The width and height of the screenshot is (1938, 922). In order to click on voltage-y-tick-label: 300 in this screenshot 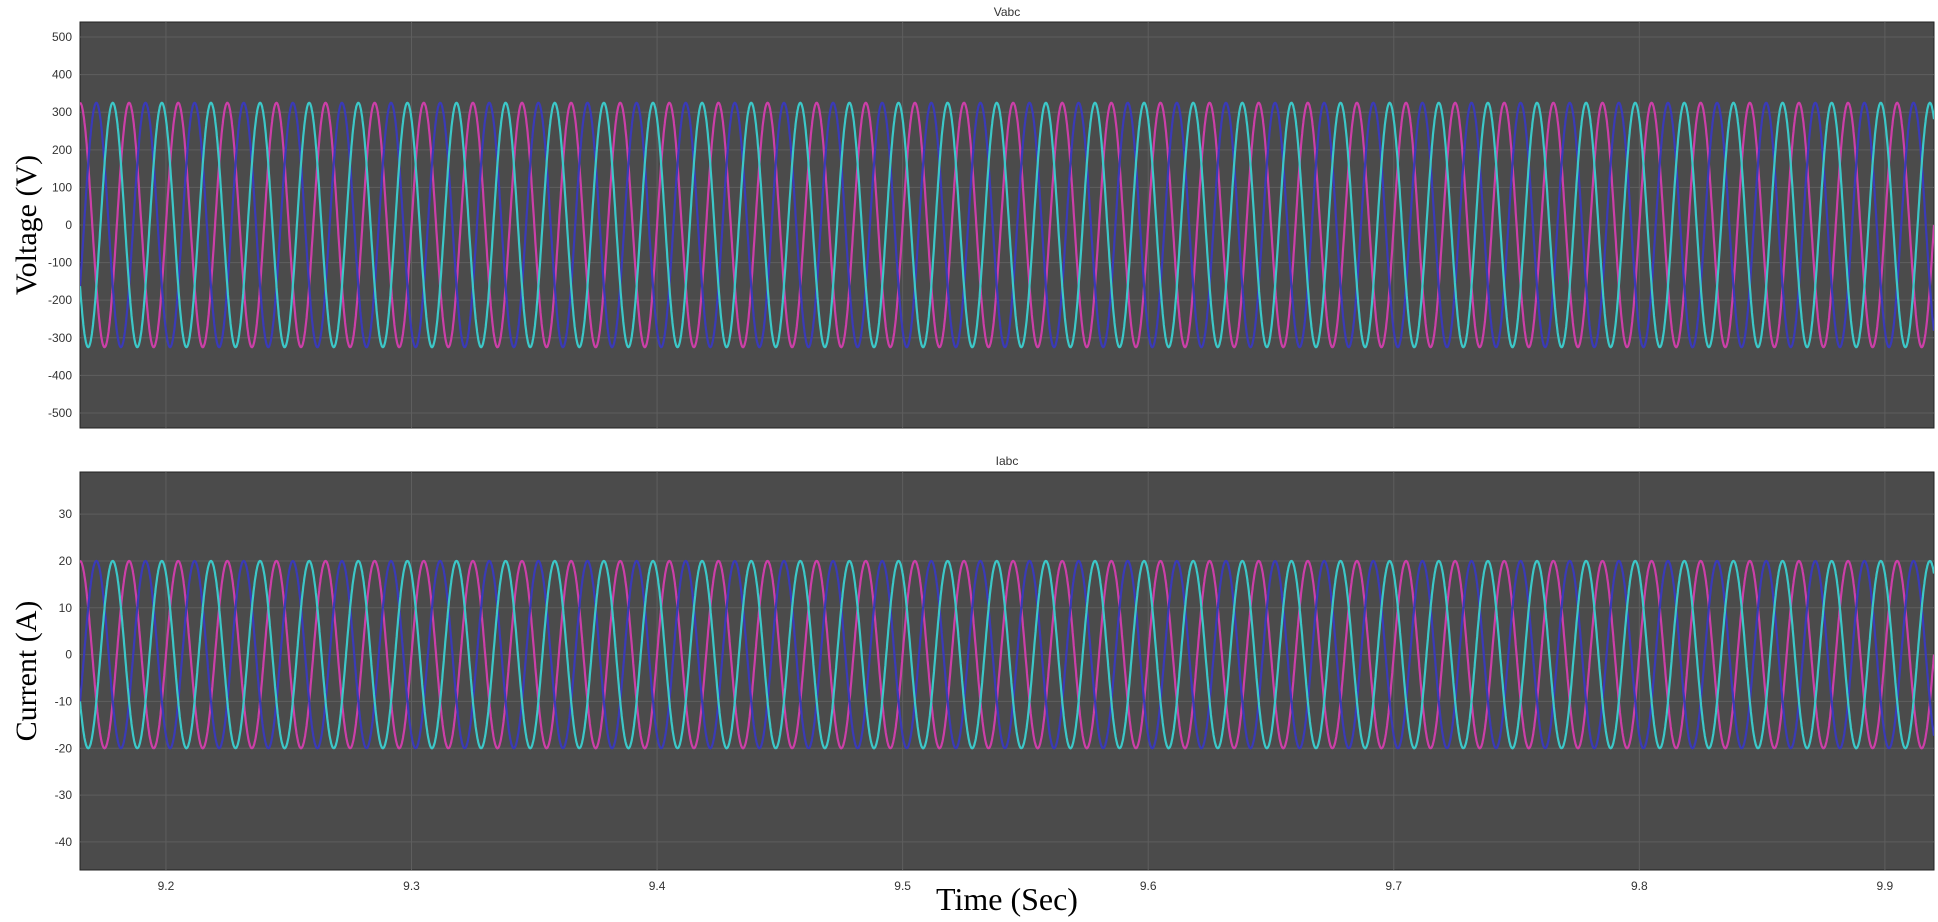, I will do `click(62, 112)`.